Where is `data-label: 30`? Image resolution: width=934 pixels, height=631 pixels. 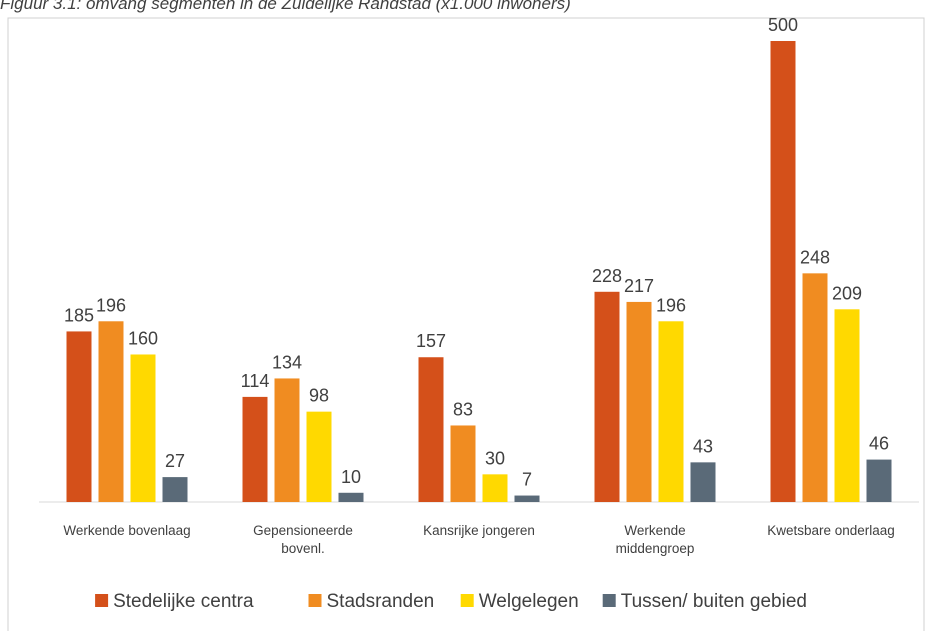 data-label: 30 is located at coordinates (495, 458).